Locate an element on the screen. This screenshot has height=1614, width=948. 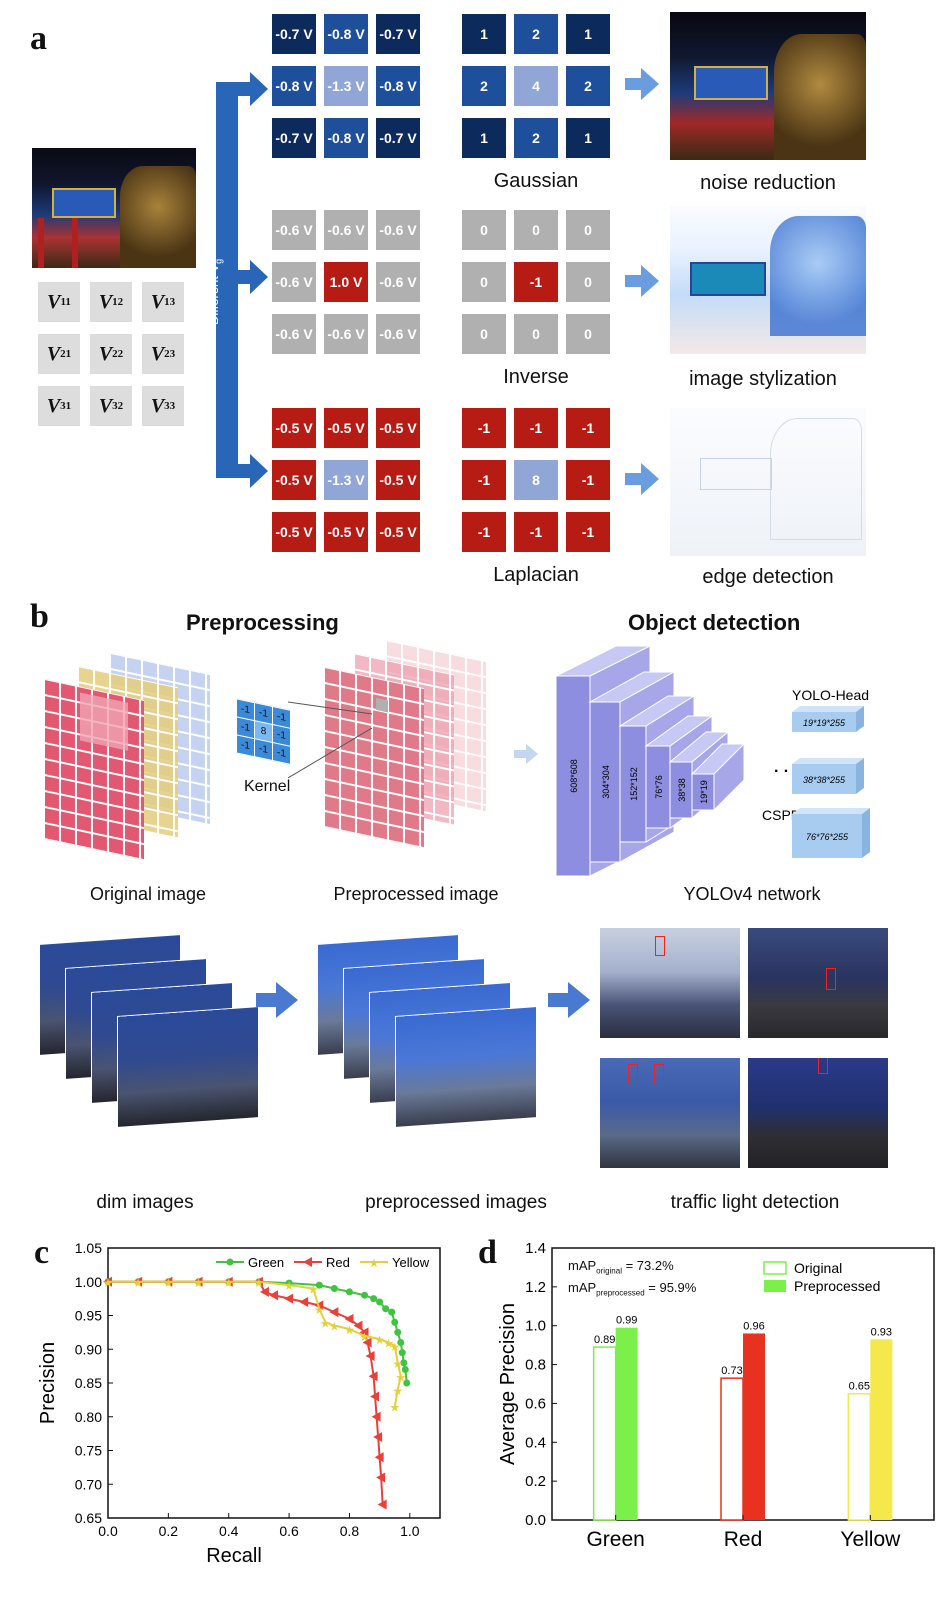
voltage-variable-cell: V 33 is located at coordinates (163, 406).